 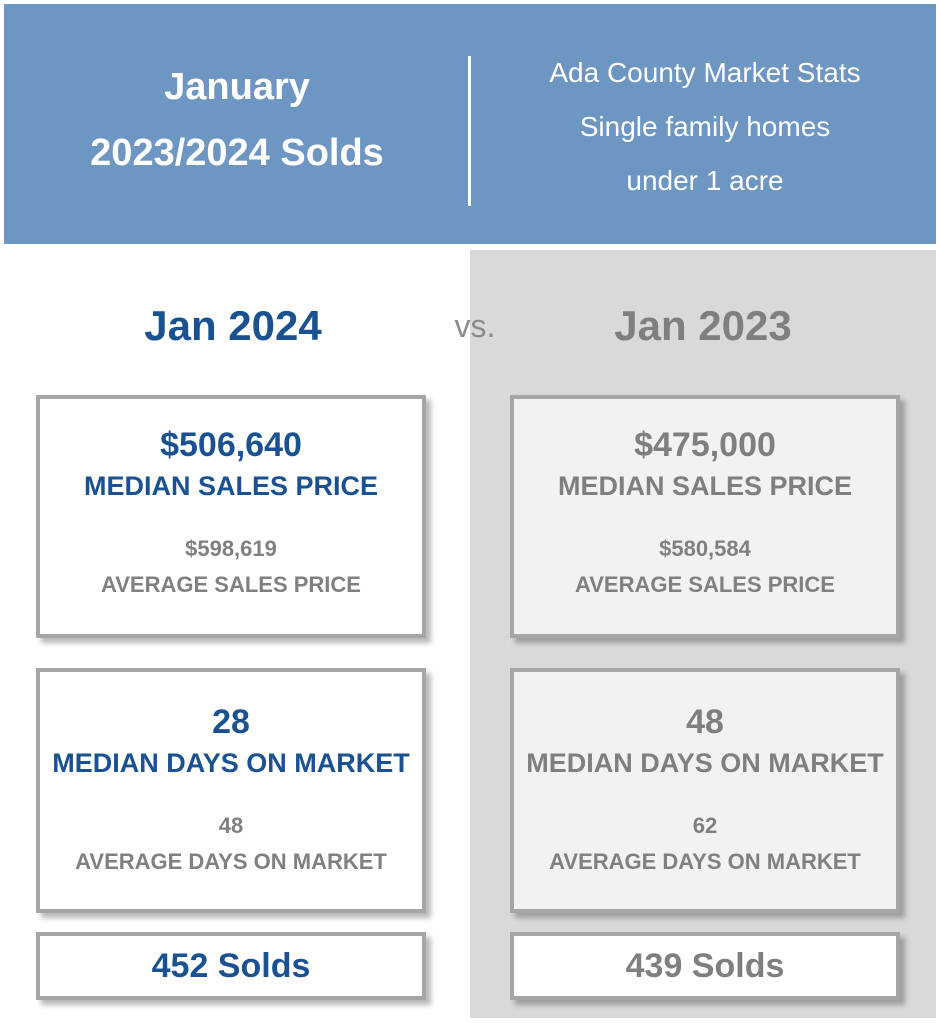 I want to click on current-period-title: Jan 2024, so click(x=233, y=325).